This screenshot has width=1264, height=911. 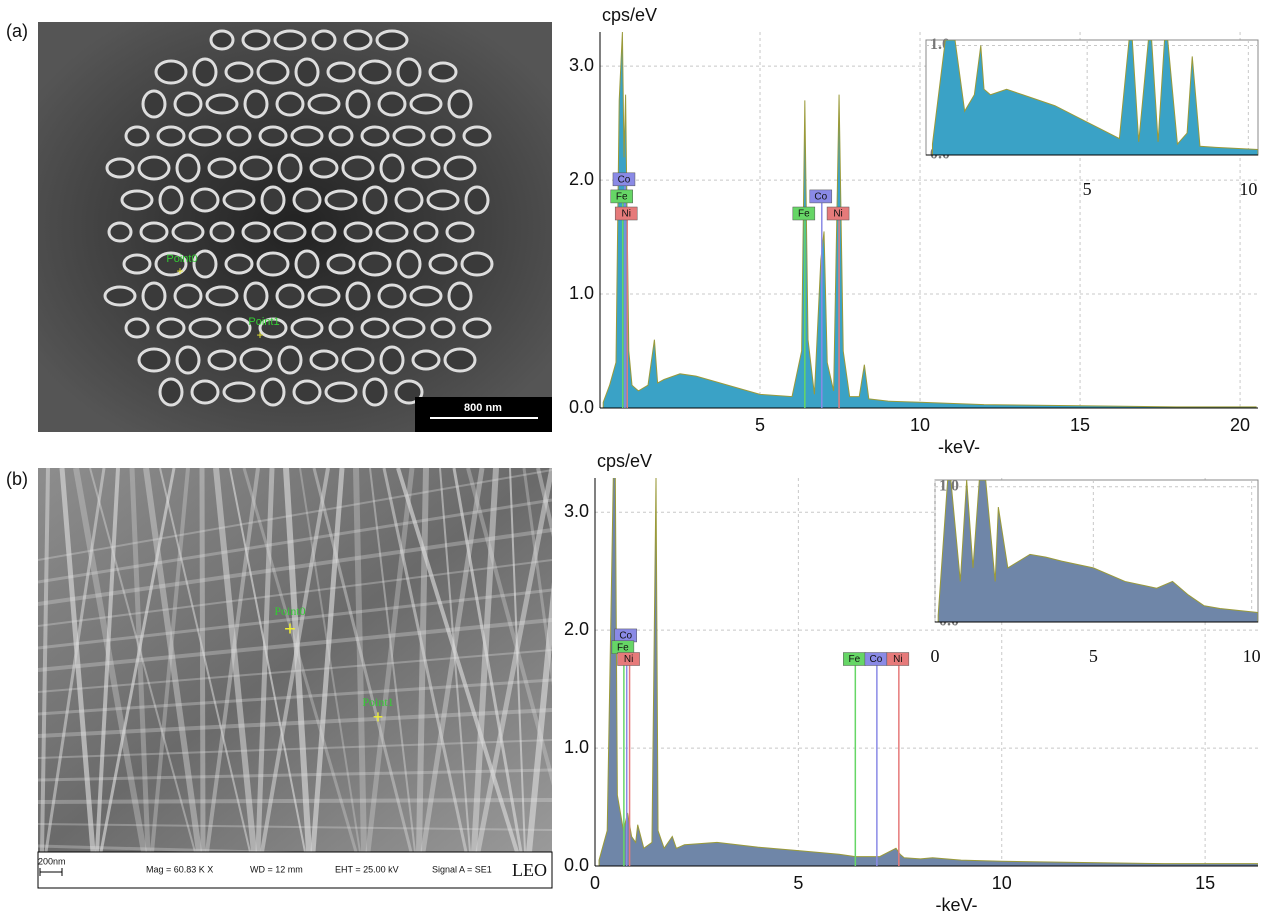 What do you see at coordinates (529, 870) in the screenshot?
I see `logo: LEO` at bounding box center [529, 870].